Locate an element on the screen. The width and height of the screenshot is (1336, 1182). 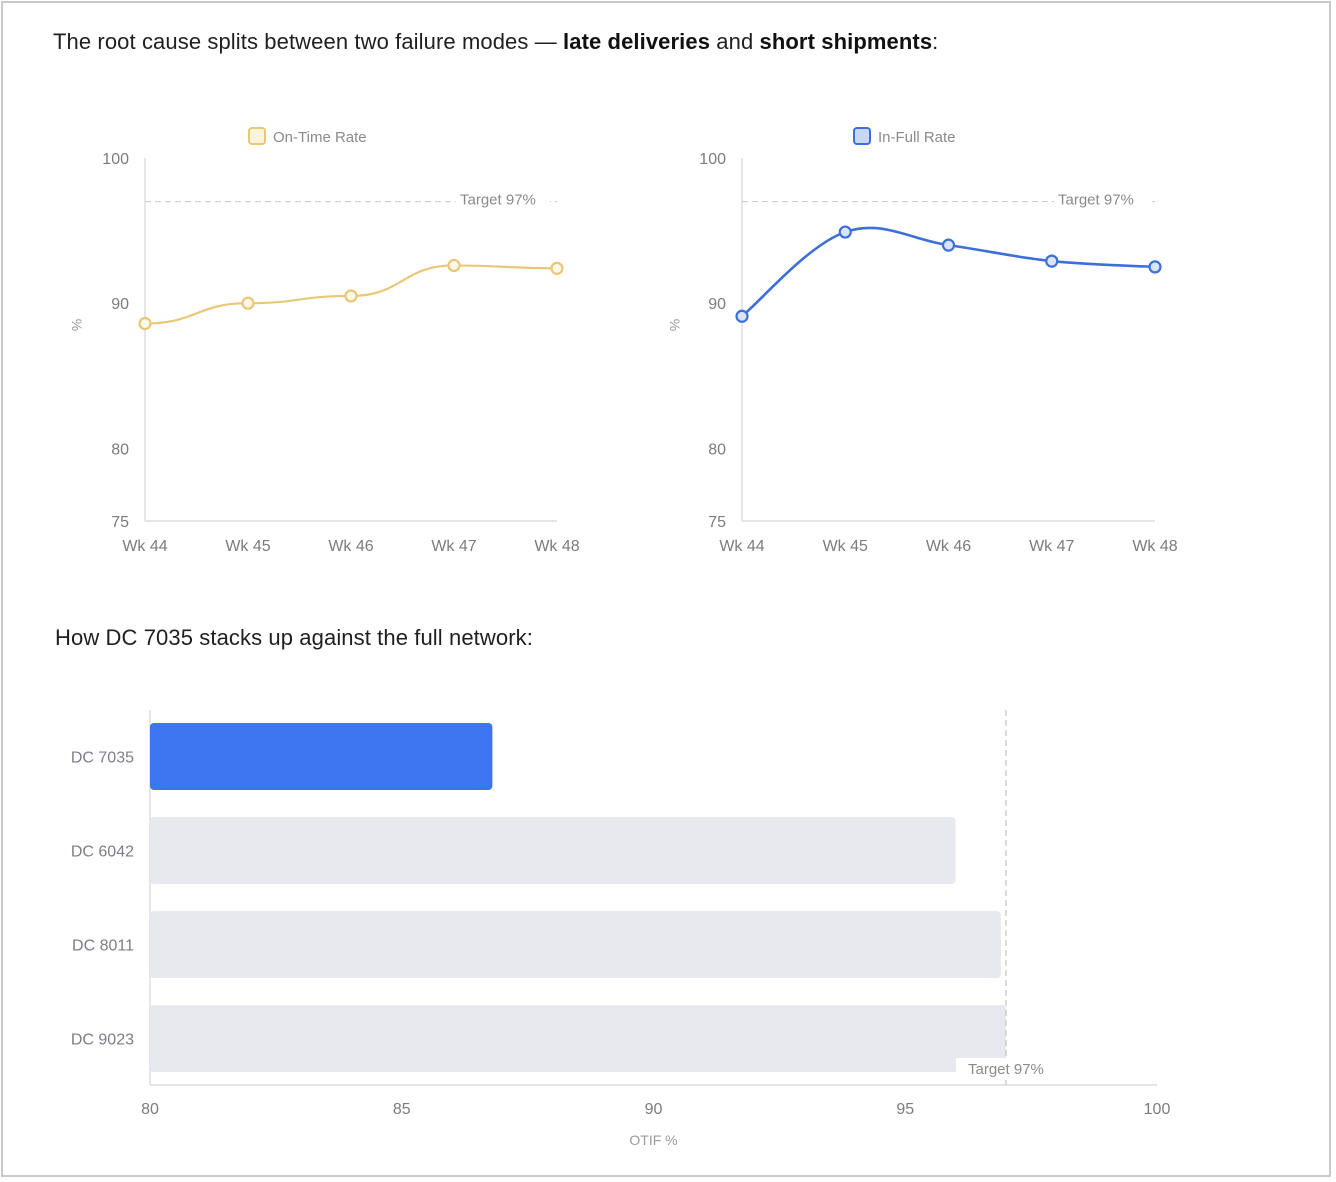
intro-suffix: : is located at coordinates (935, 41).